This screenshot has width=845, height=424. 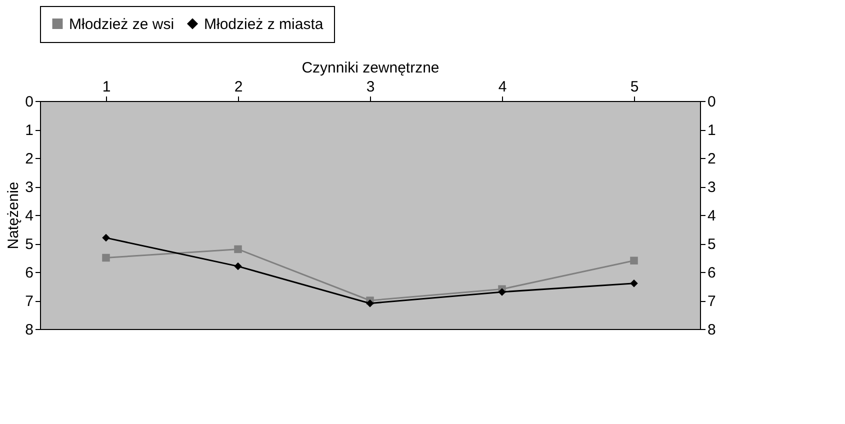 What do you see at coordinates (29, 301) in the screenshot?
I see `y-tick-label: 7` at bounding box center [29, 301].